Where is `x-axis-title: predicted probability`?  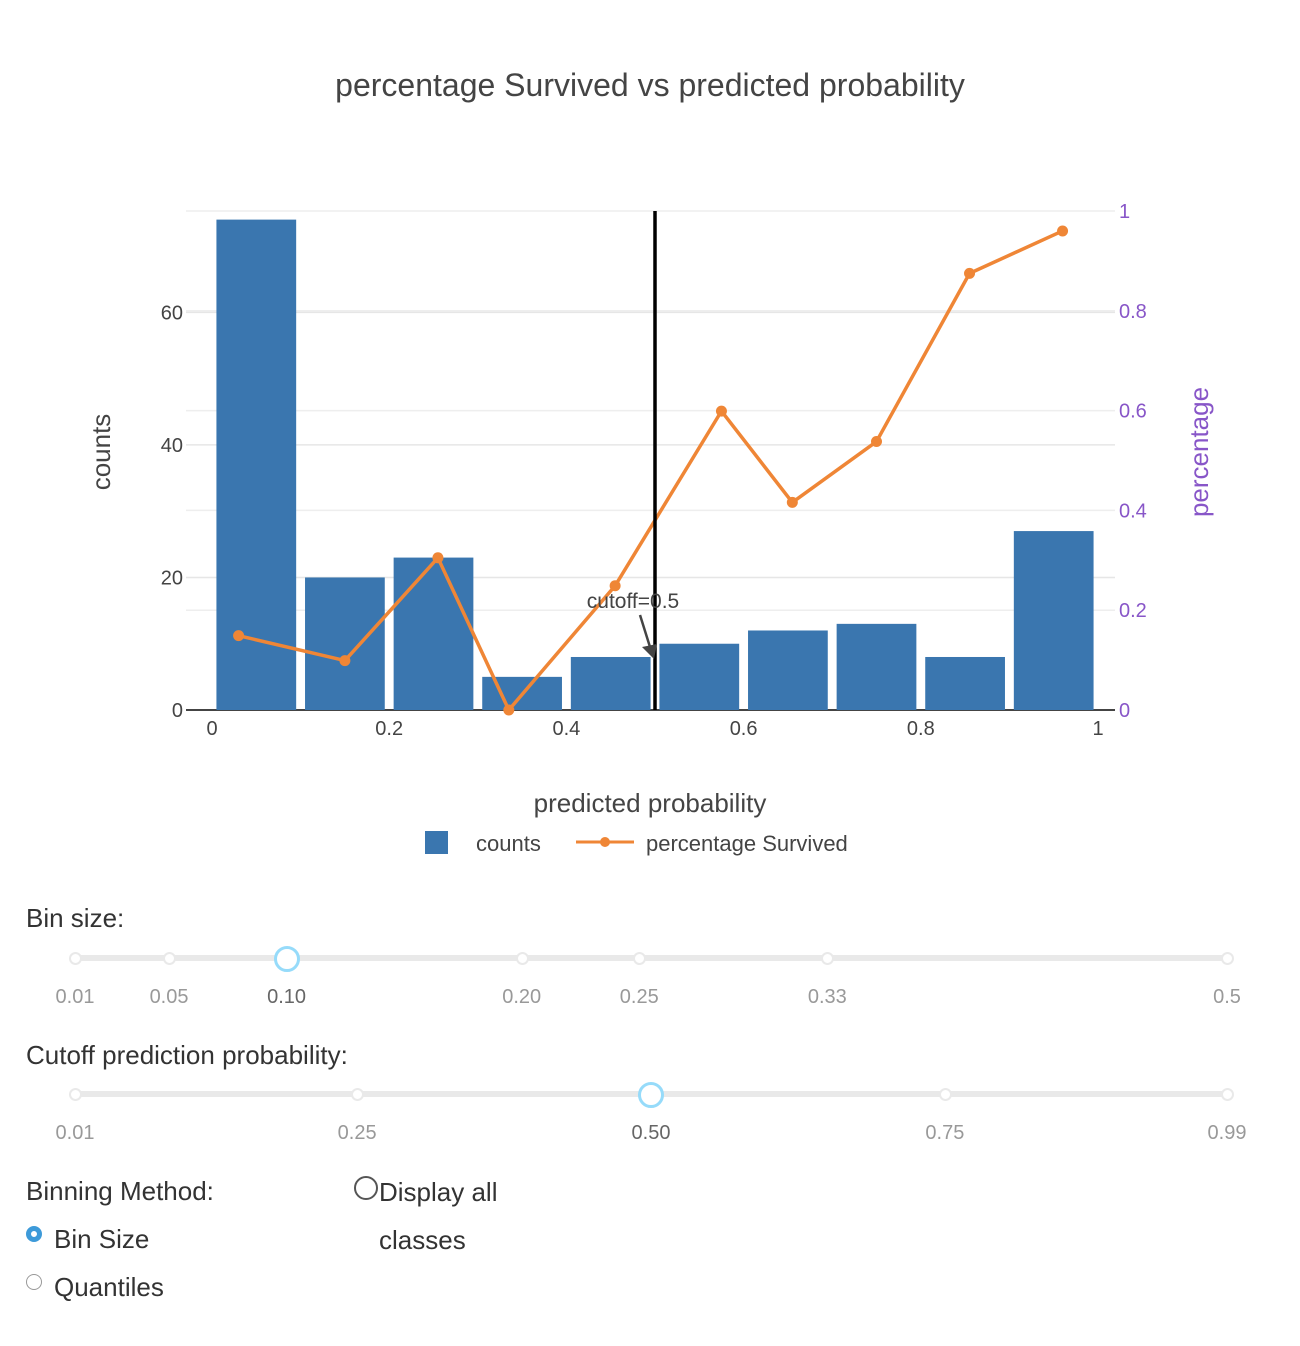
x-axis-title: predicted probability is located at coordinates (650, 803).